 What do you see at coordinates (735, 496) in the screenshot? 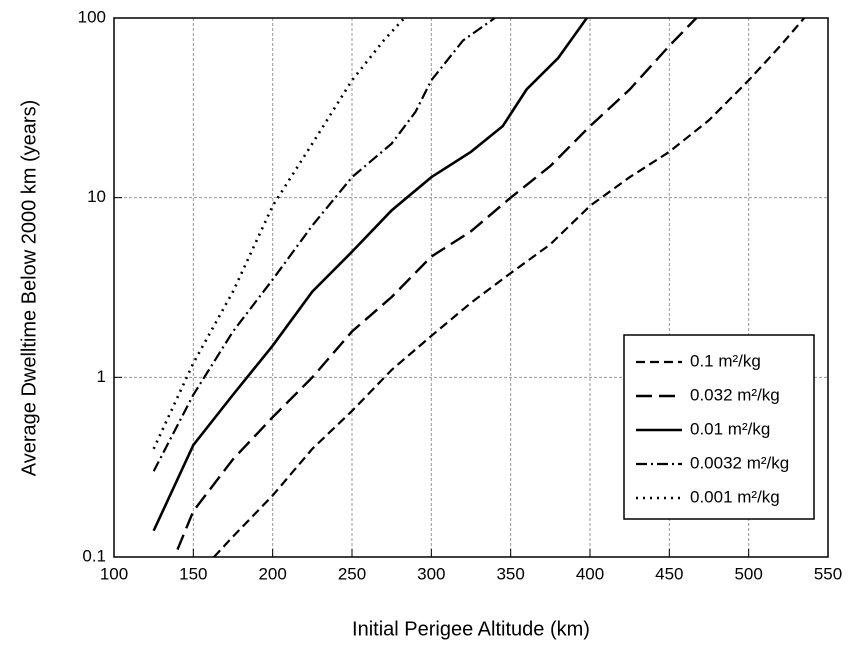
I see `legend-label: 0.001 m²/kg` at bounding box center [735, 496].